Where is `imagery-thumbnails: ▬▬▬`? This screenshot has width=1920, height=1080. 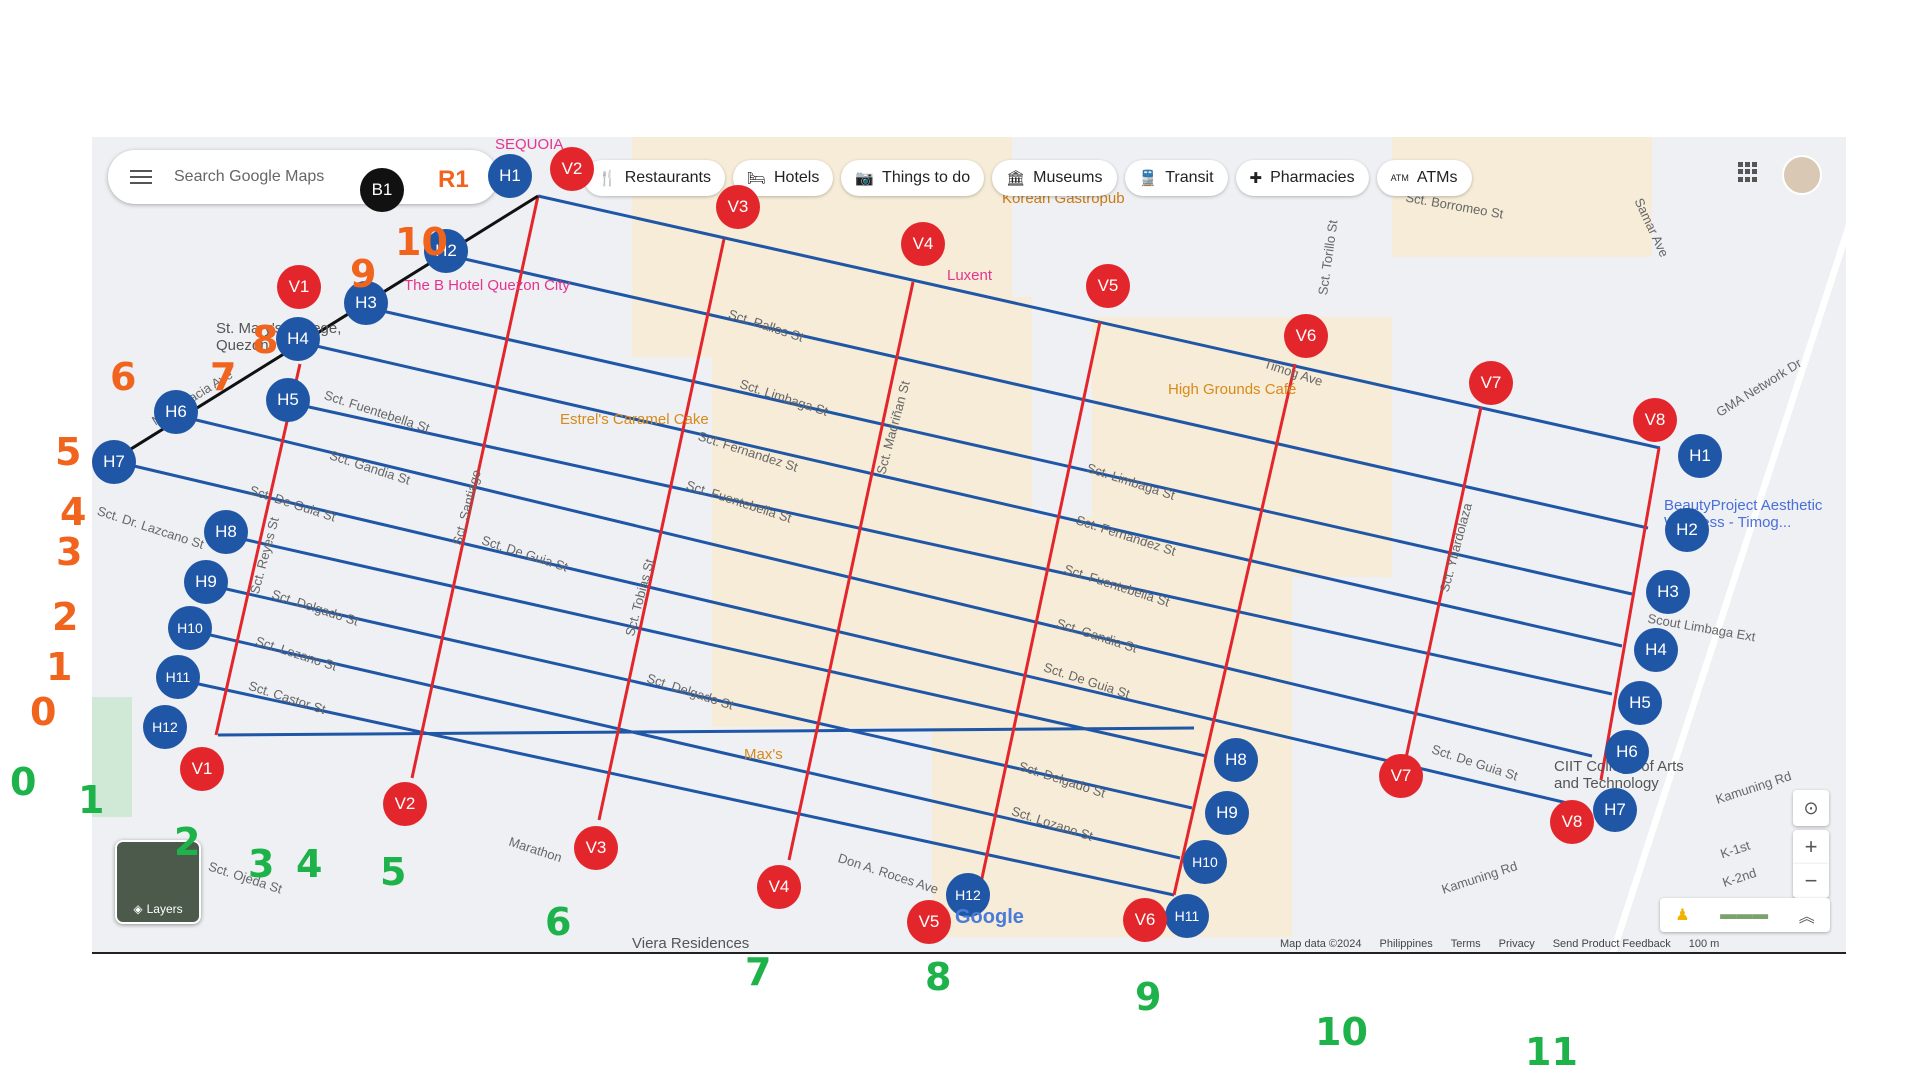
imagery-thumbnails: ▬▬▬ is located at coordinates (1744, 914).